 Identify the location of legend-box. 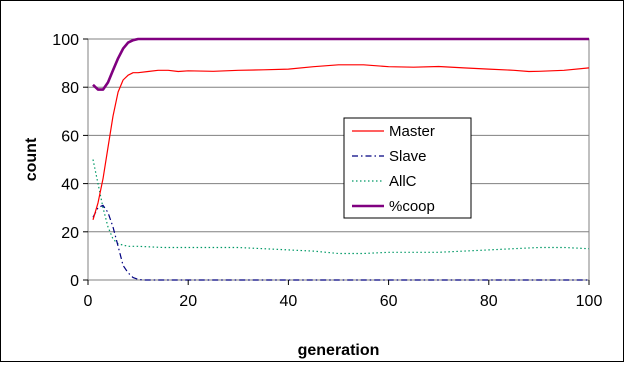
(407, 168).